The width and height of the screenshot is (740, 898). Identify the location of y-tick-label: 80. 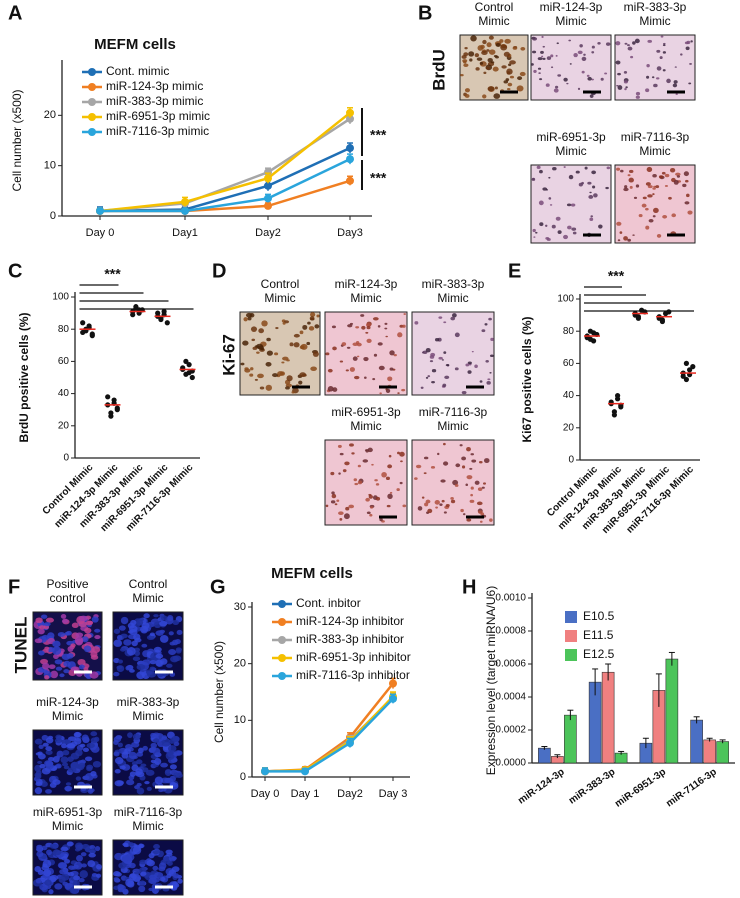
(569, 331).